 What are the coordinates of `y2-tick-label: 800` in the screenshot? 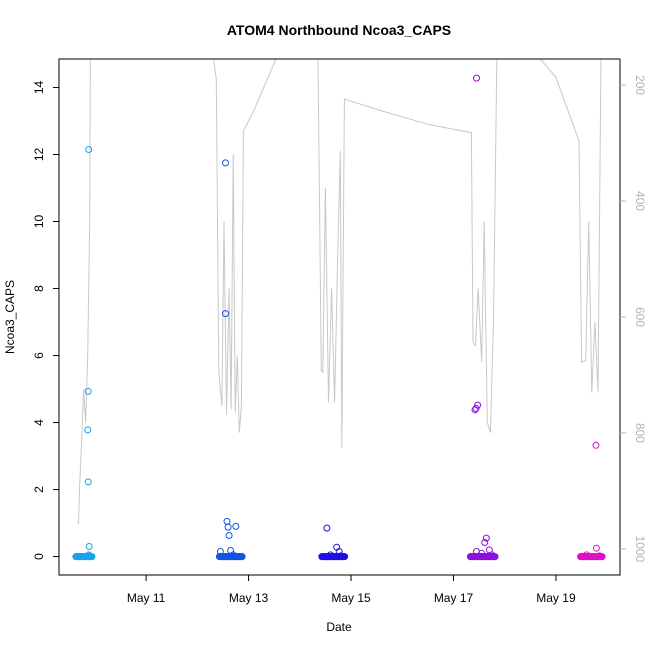 It's located at (640, 433).